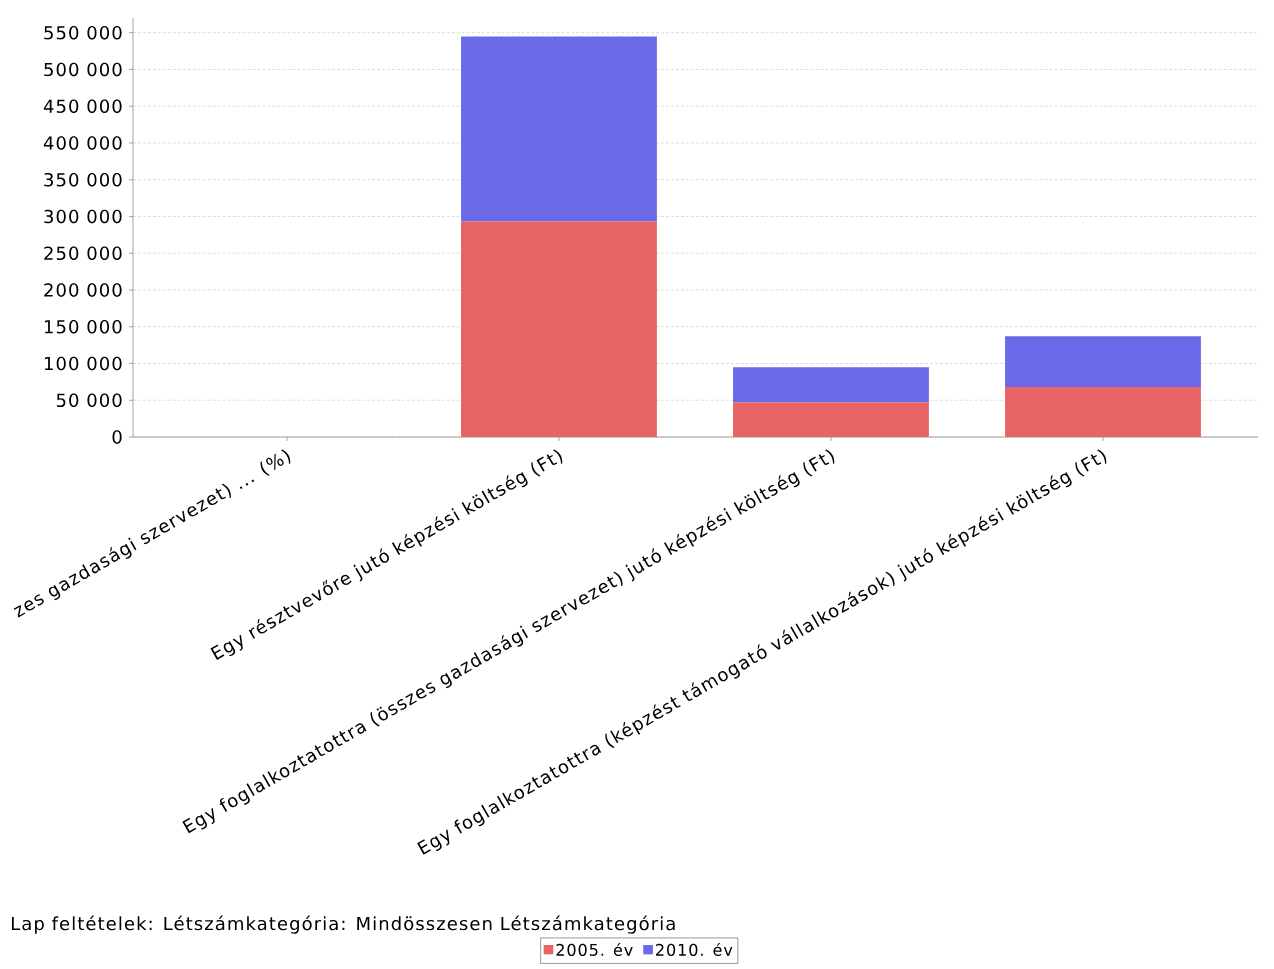  Describe the element at coordinates (83, 326) in the screenshot. I see `y-tick-label: 150 000` at that location.